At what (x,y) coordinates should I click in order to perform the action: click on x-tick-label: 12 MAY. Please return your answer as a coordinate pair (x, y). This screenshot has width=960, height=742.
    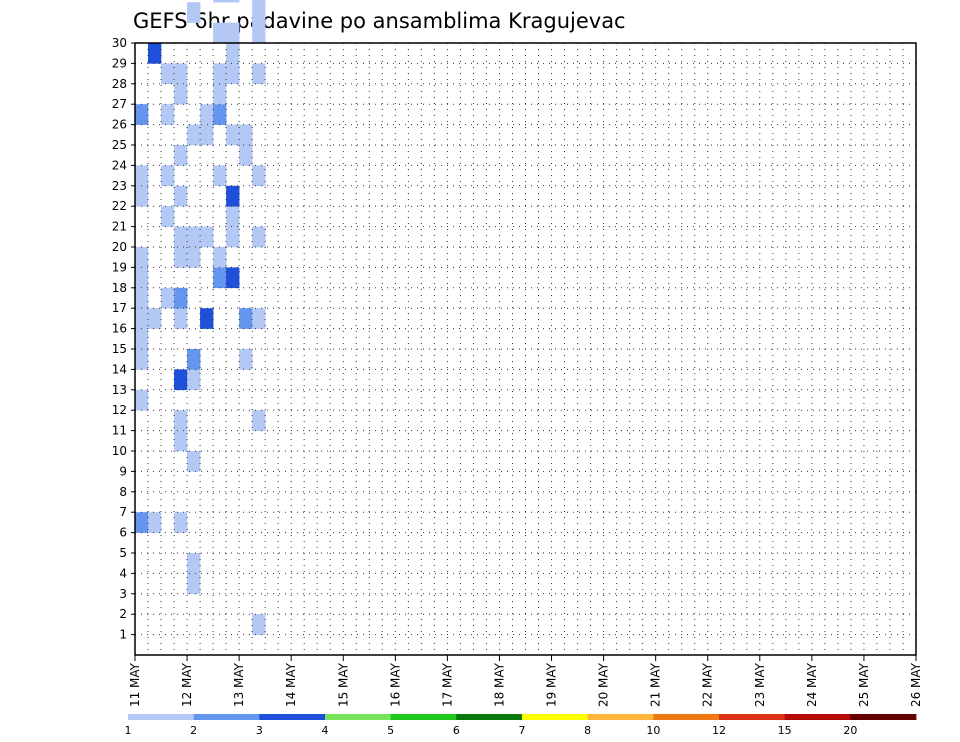
    Looking at the image, I should click on (187, 684).